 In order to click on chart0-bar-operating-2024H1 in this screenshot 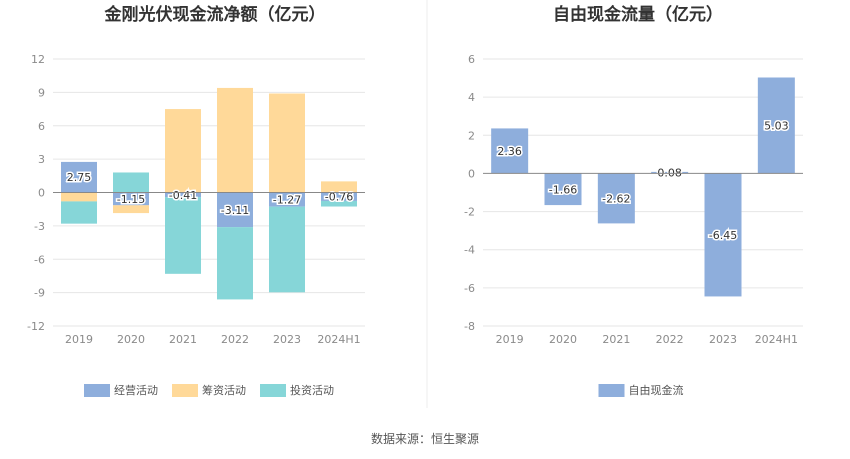, I will do `click(339, 196)`.